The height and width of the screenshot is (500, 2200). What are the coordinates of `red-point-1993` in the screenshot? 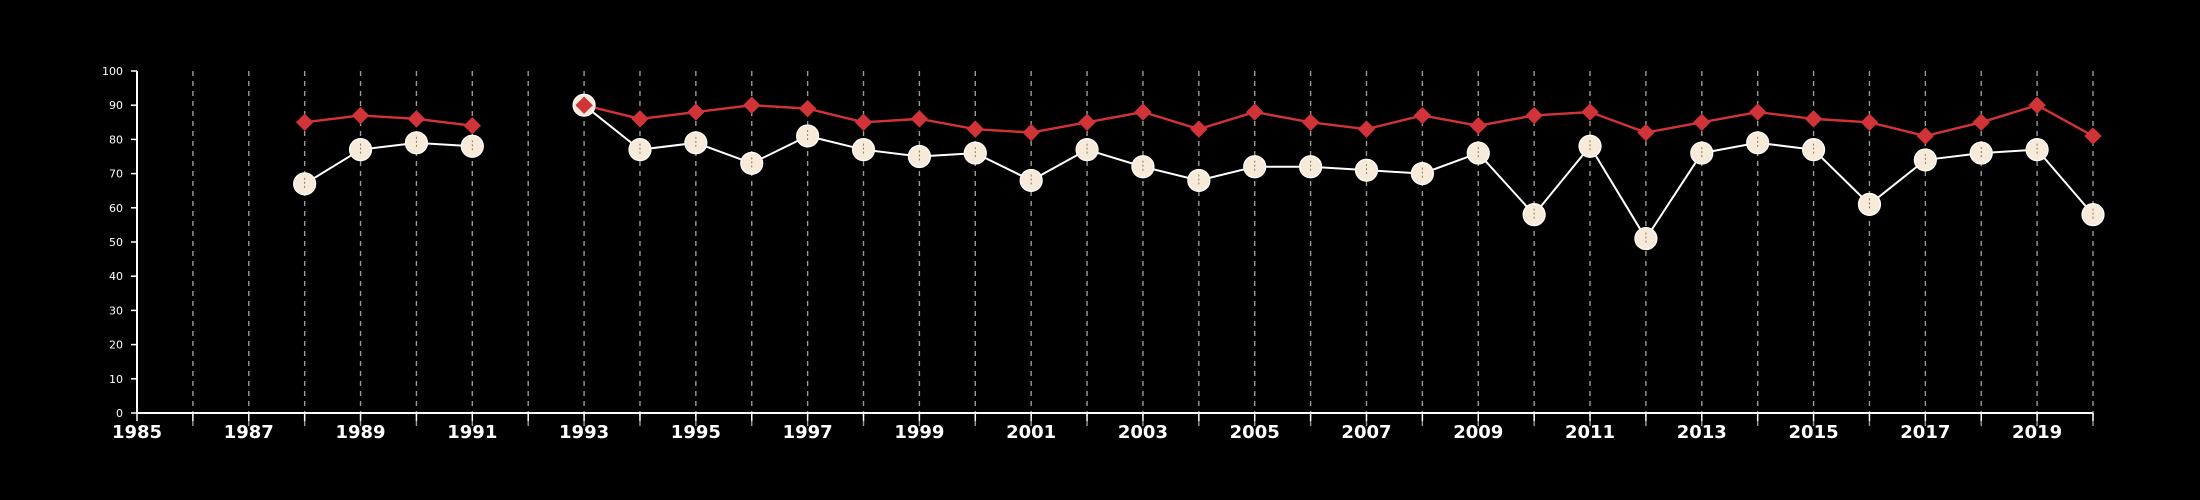 It's located at (584, 105).